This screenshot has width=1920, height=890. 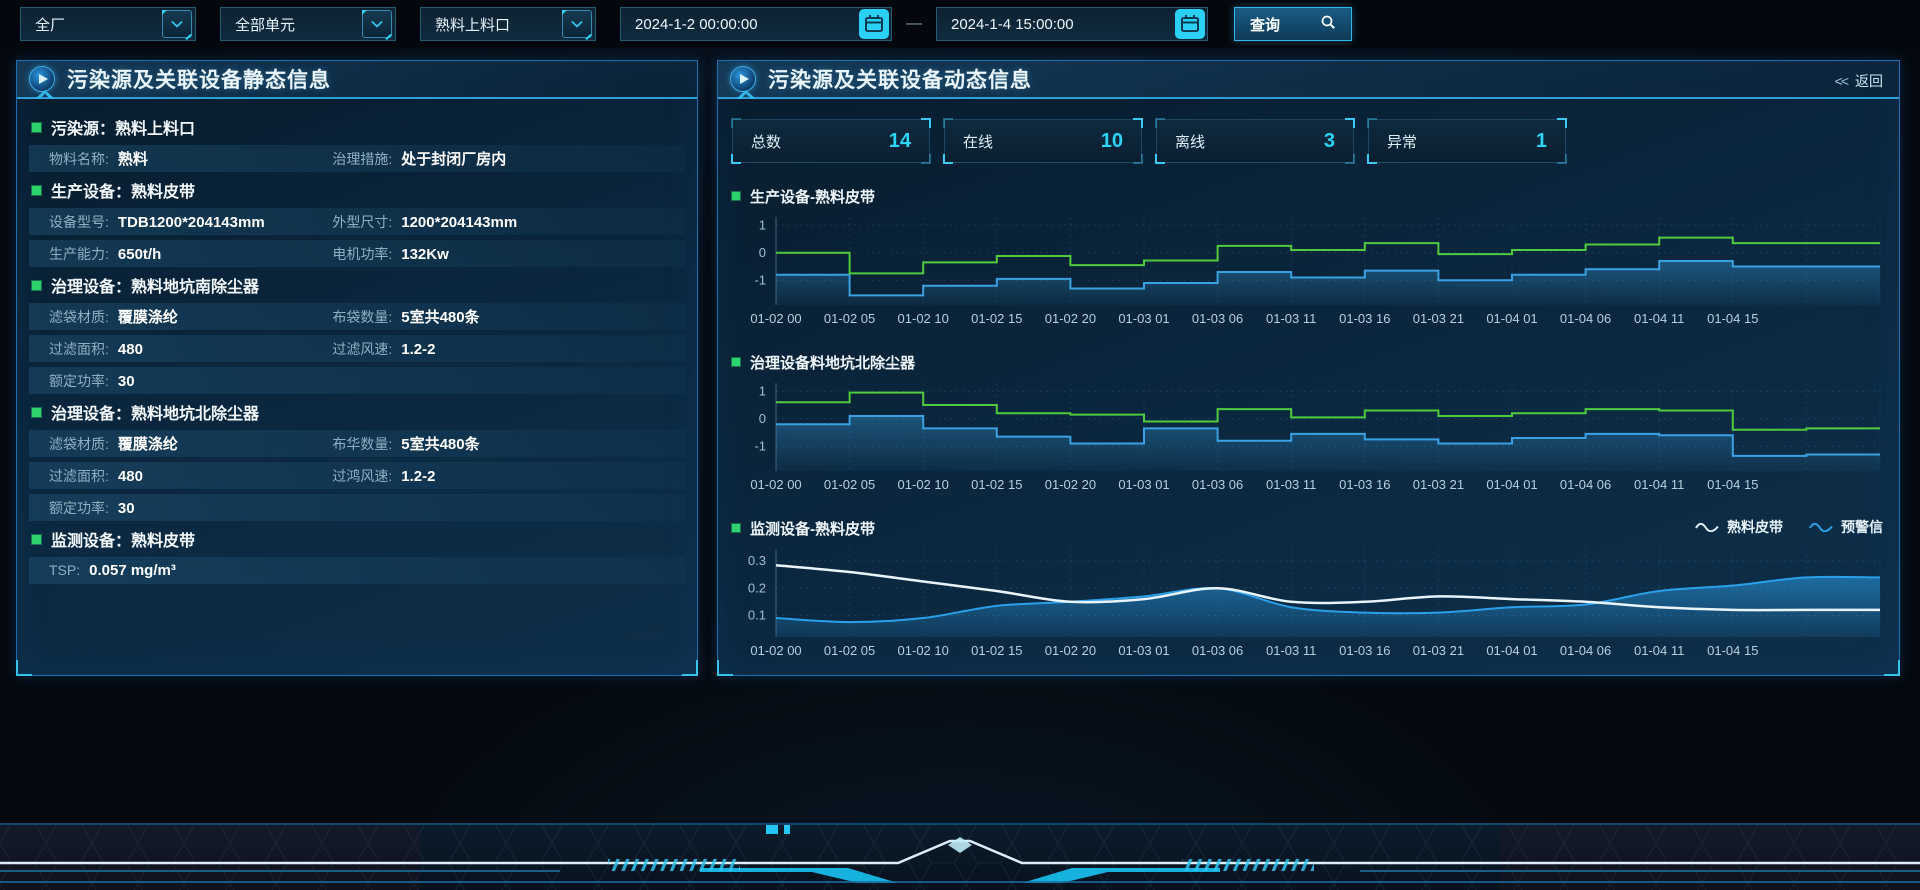 What do you see at coordinates (996, 318) in the screenshot?
I see `svg-text: 01-02 15` at bounding box center [996, 318].